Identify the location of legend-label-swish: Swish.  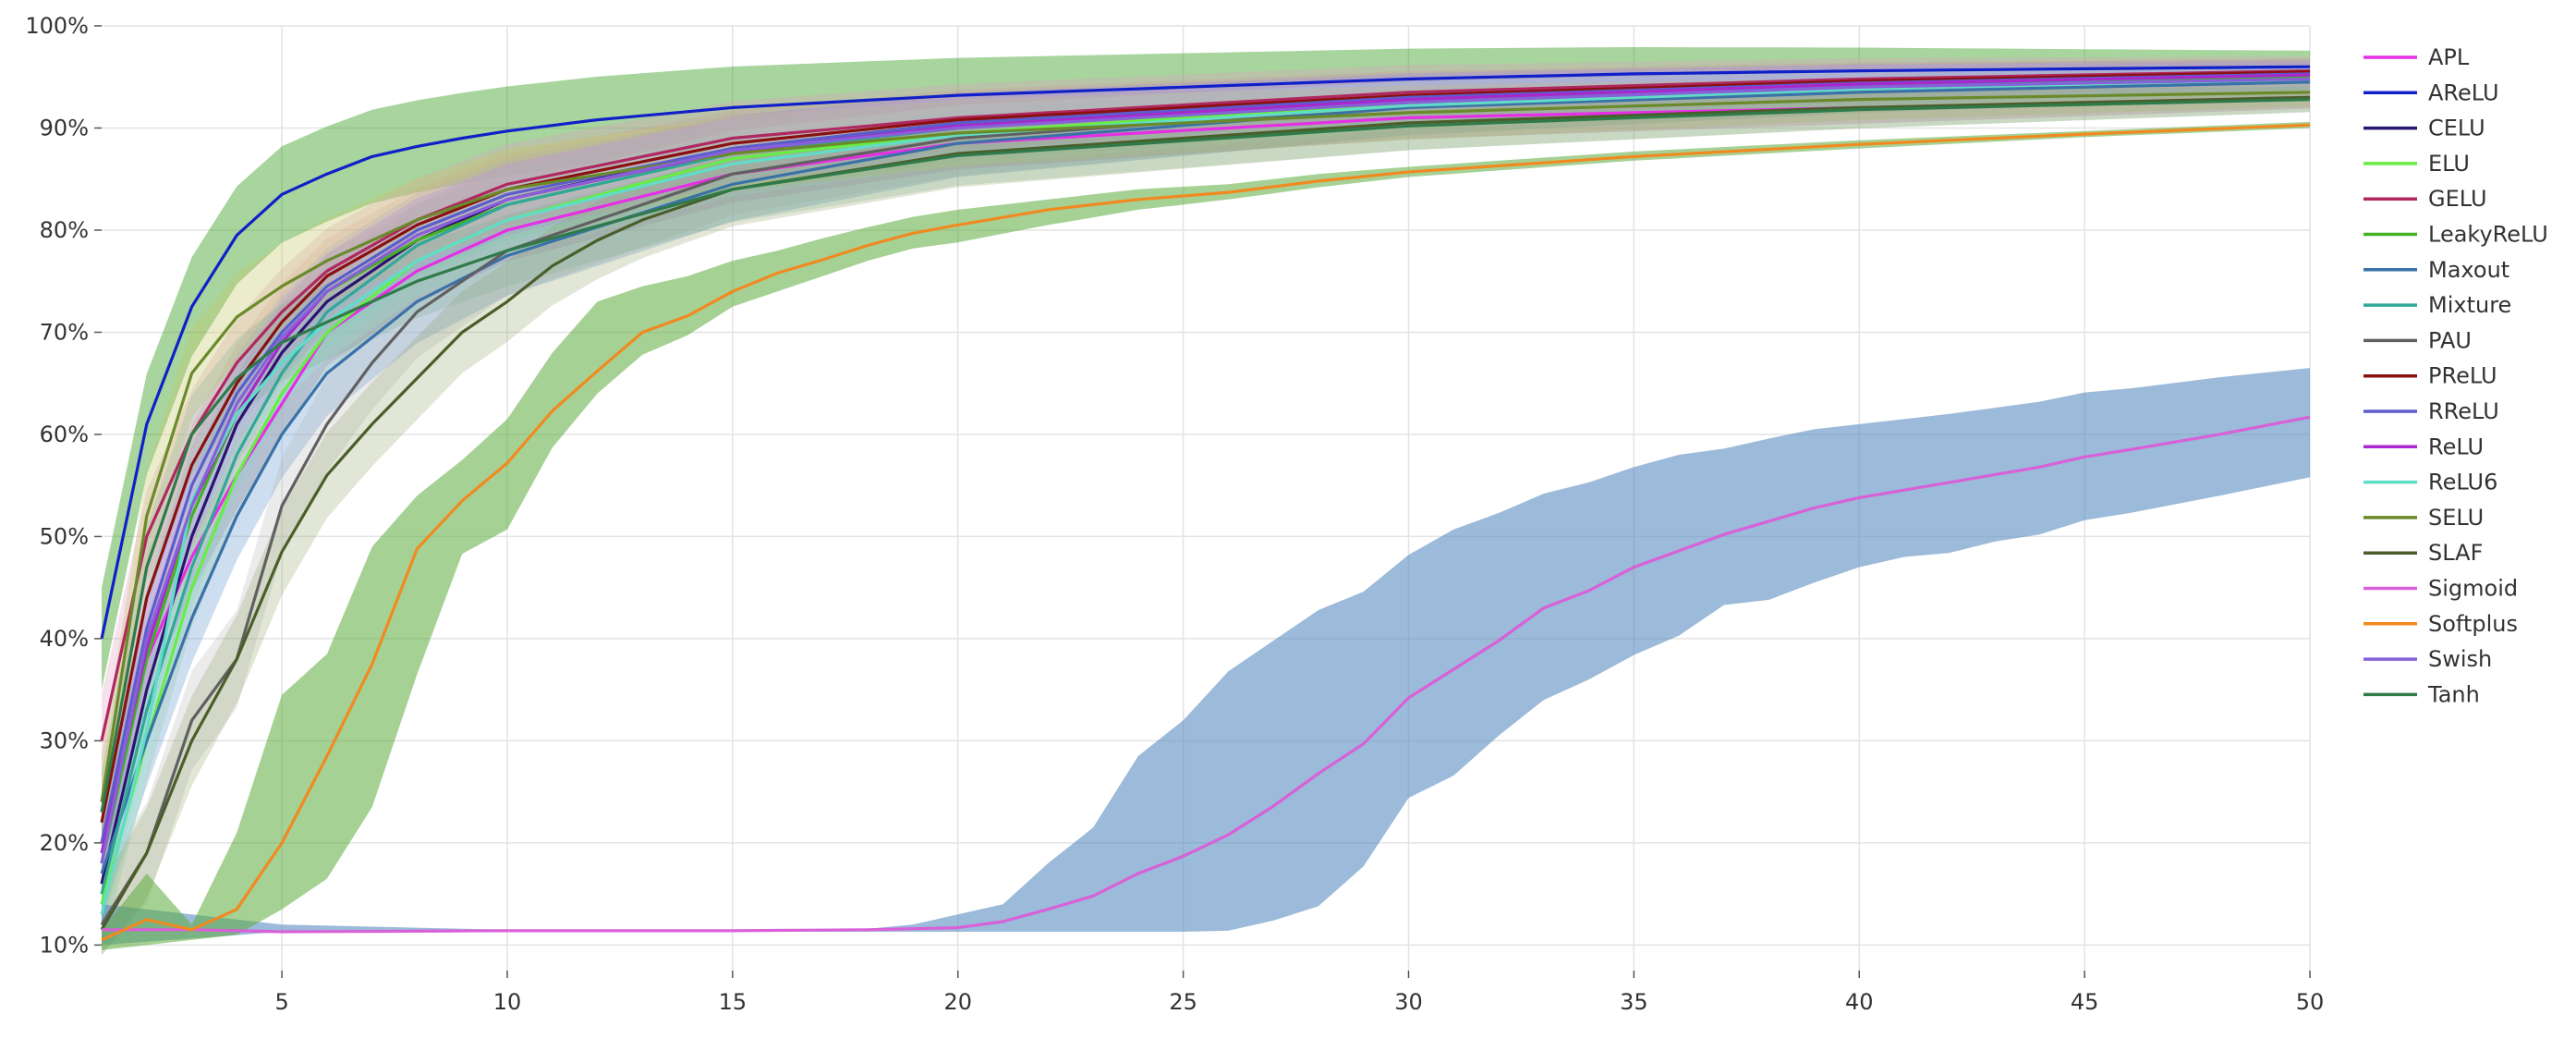
(2460, 659).